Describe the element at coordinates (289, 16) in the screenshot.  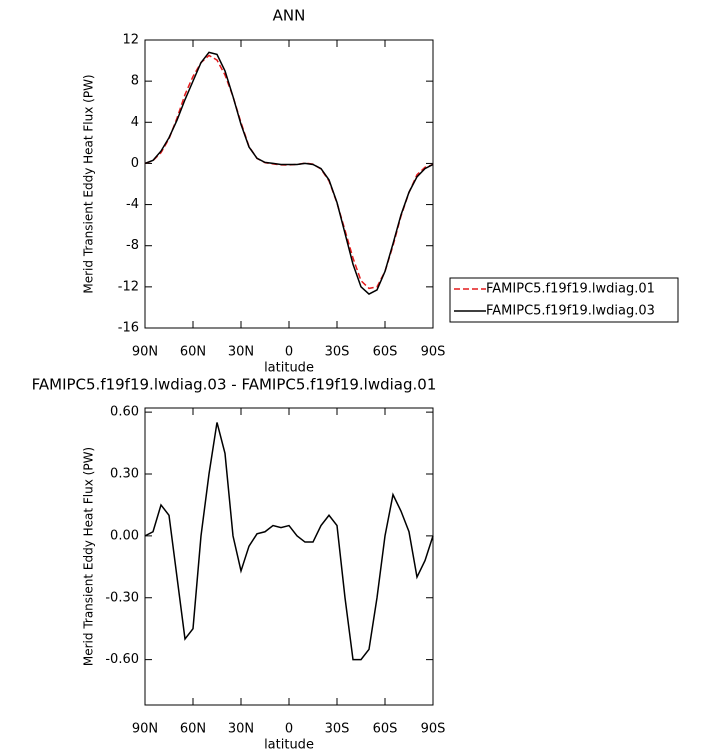
I see `chart-title: ANN` at that location.